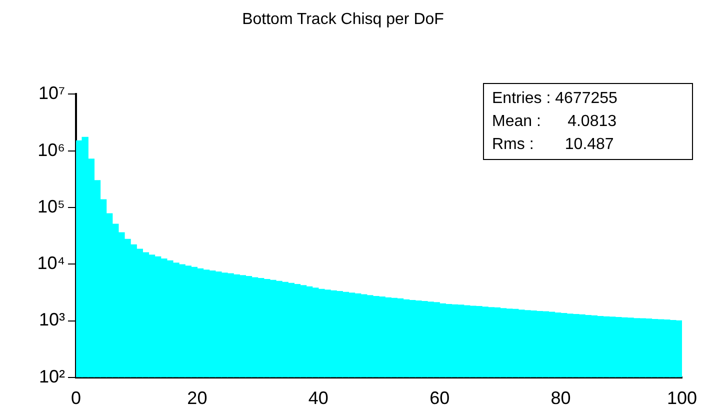 Image resolution: width=712 pixels, height=417 pixels. I want to click on y-tick-label: 10³, so click(52, 320).